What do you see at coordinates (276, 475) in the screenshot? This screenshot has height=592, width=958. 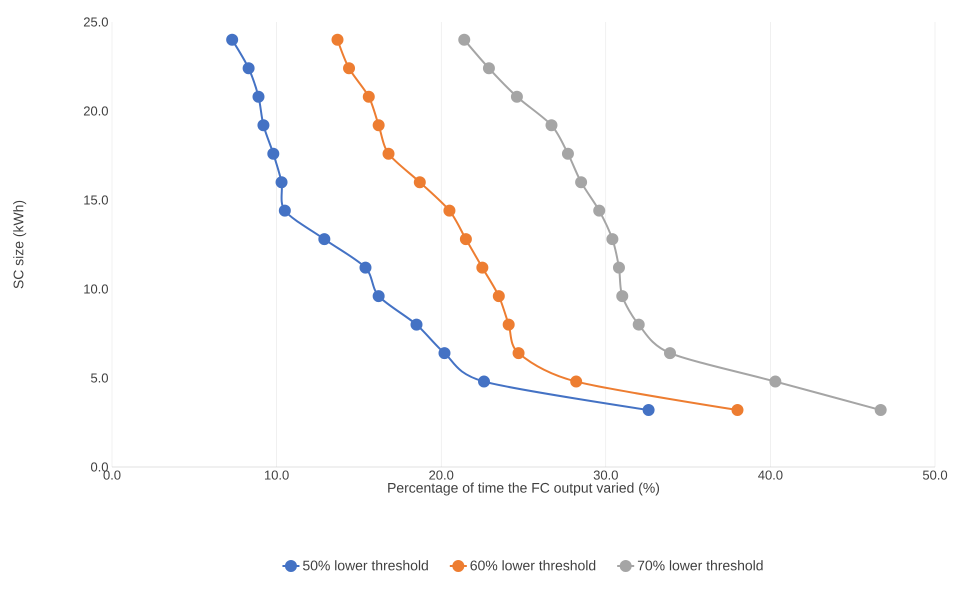 I see `x-tick-label: 10.0` at bounding box center [276, 475].